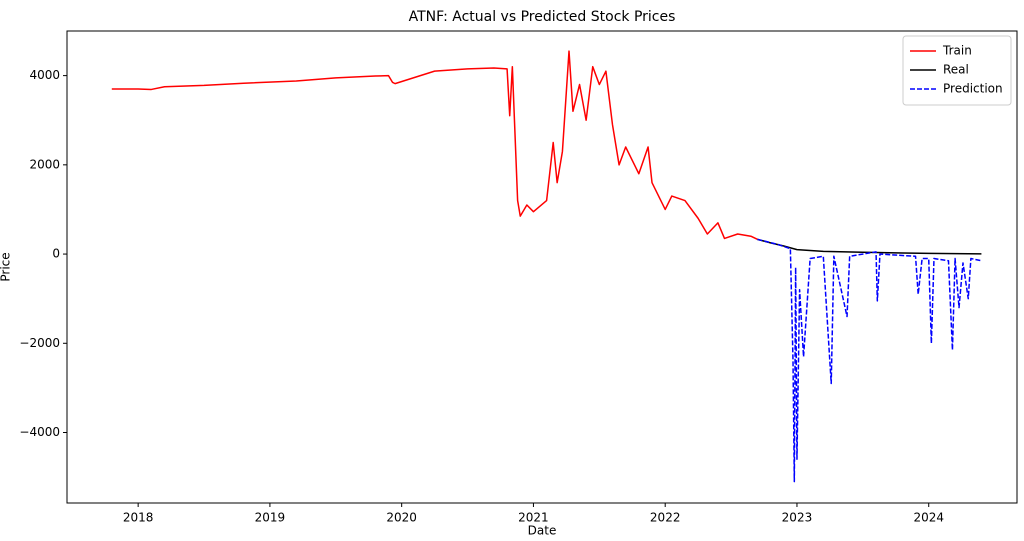 The height and width of the screenshot is (541, 1024). What do you see at coordinates (56, 254) in the screenshot?
I see `y-tick-label: 0` at bounding box center [56, 254].